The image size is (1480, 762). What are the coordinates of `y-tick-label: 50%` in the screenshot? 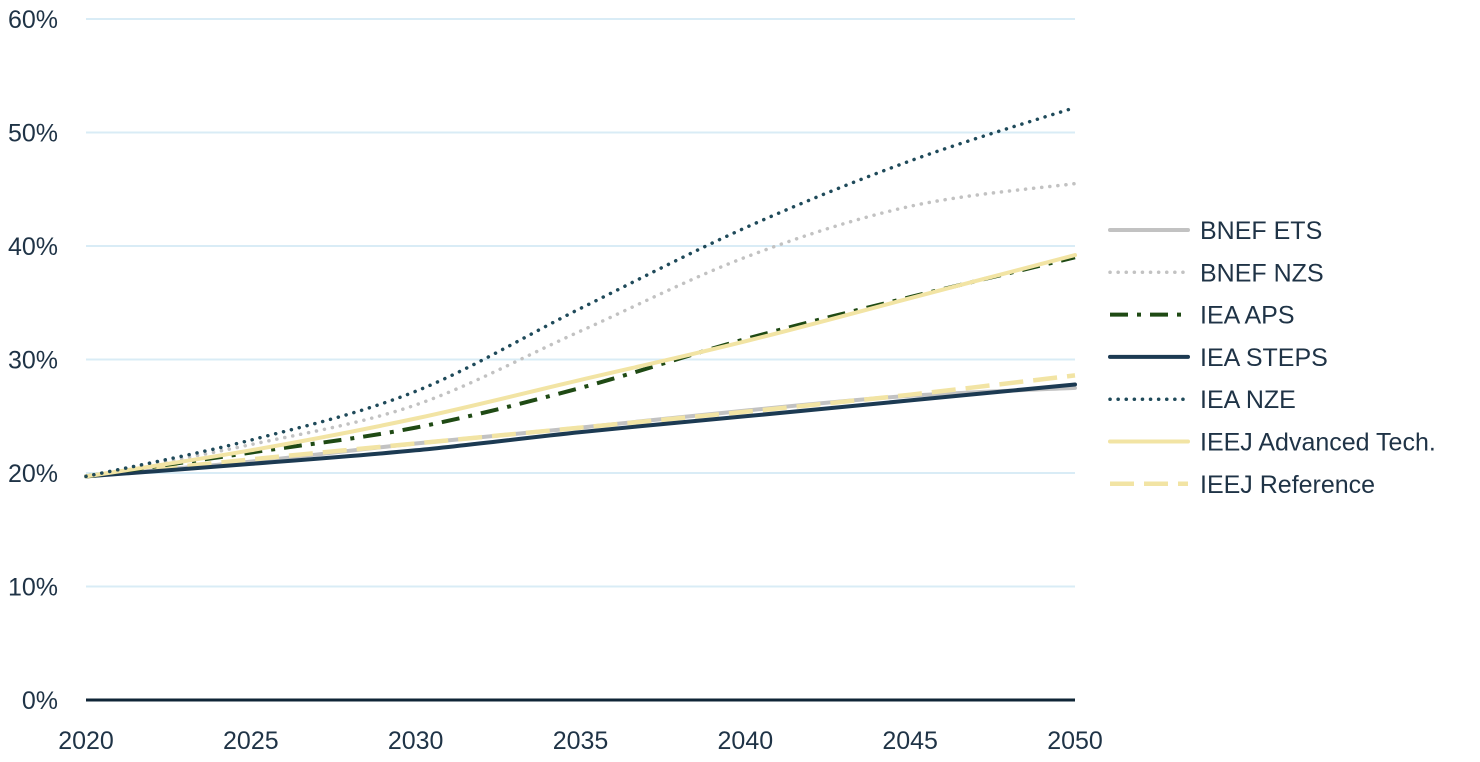 It's located at (33, 134).